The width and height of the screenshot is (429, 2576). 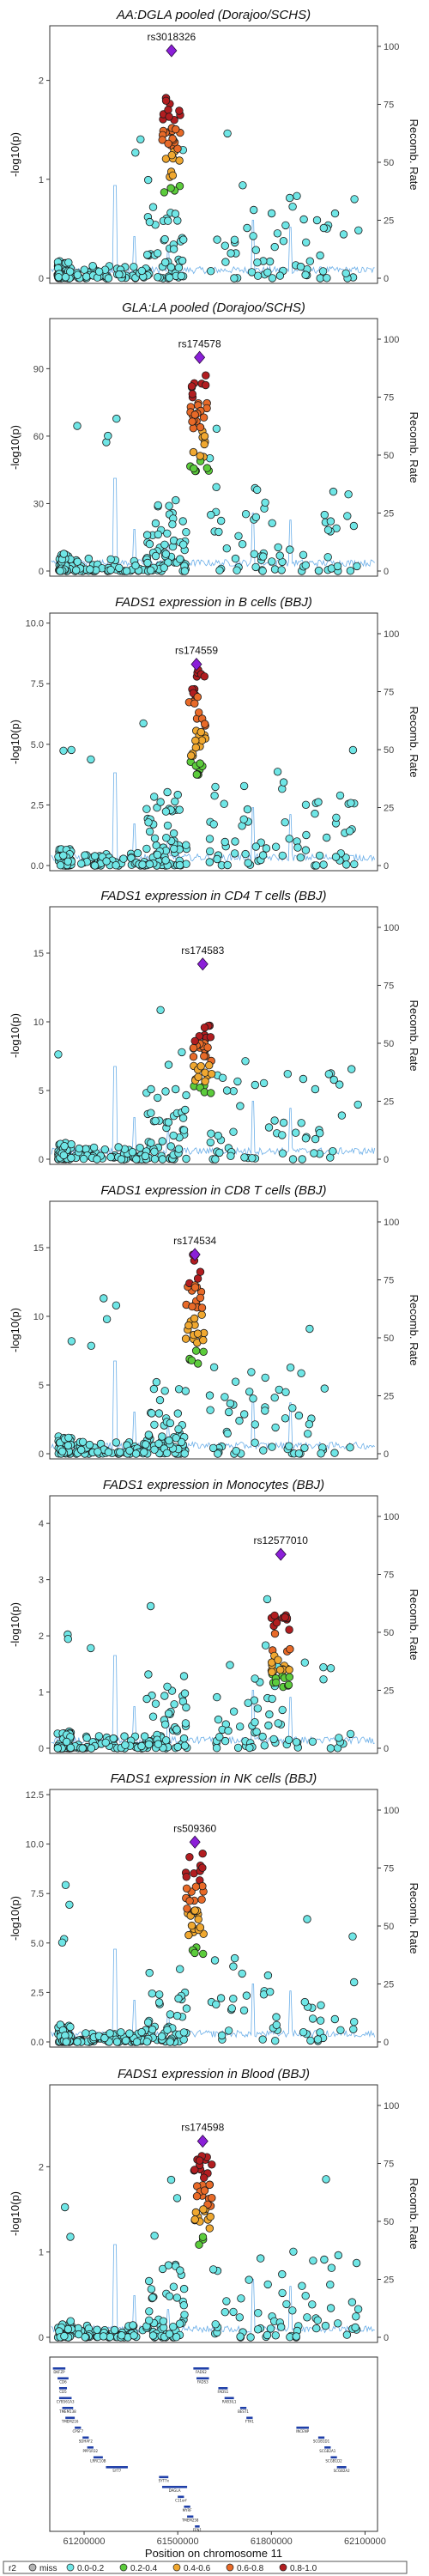 I want to click on y-tick-label: 4, so click(x=41, y=1524).